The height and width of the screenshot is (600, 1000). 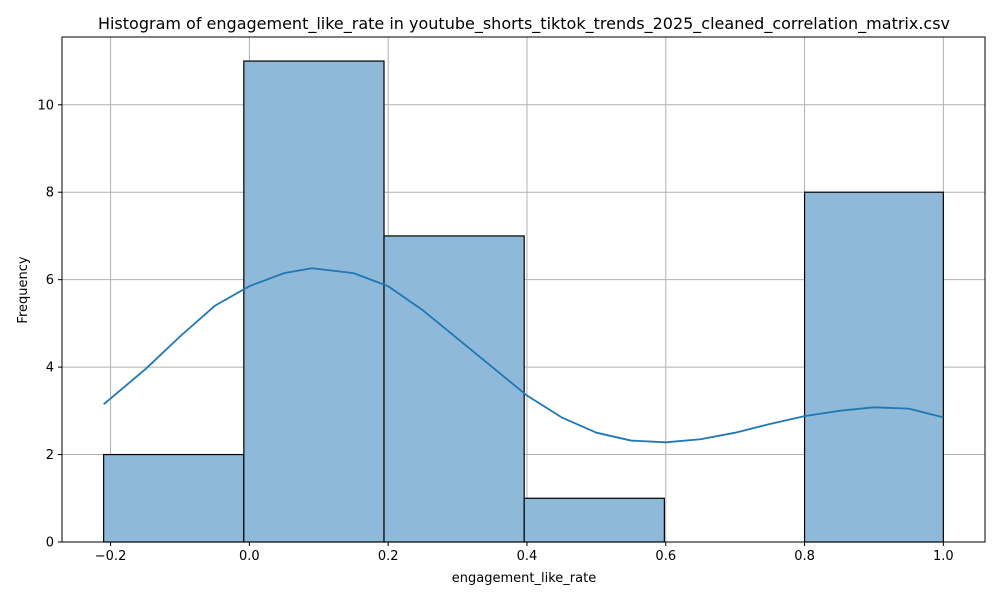 I want to click on x-tick-label: −0.2, so click(x=111, y=556).